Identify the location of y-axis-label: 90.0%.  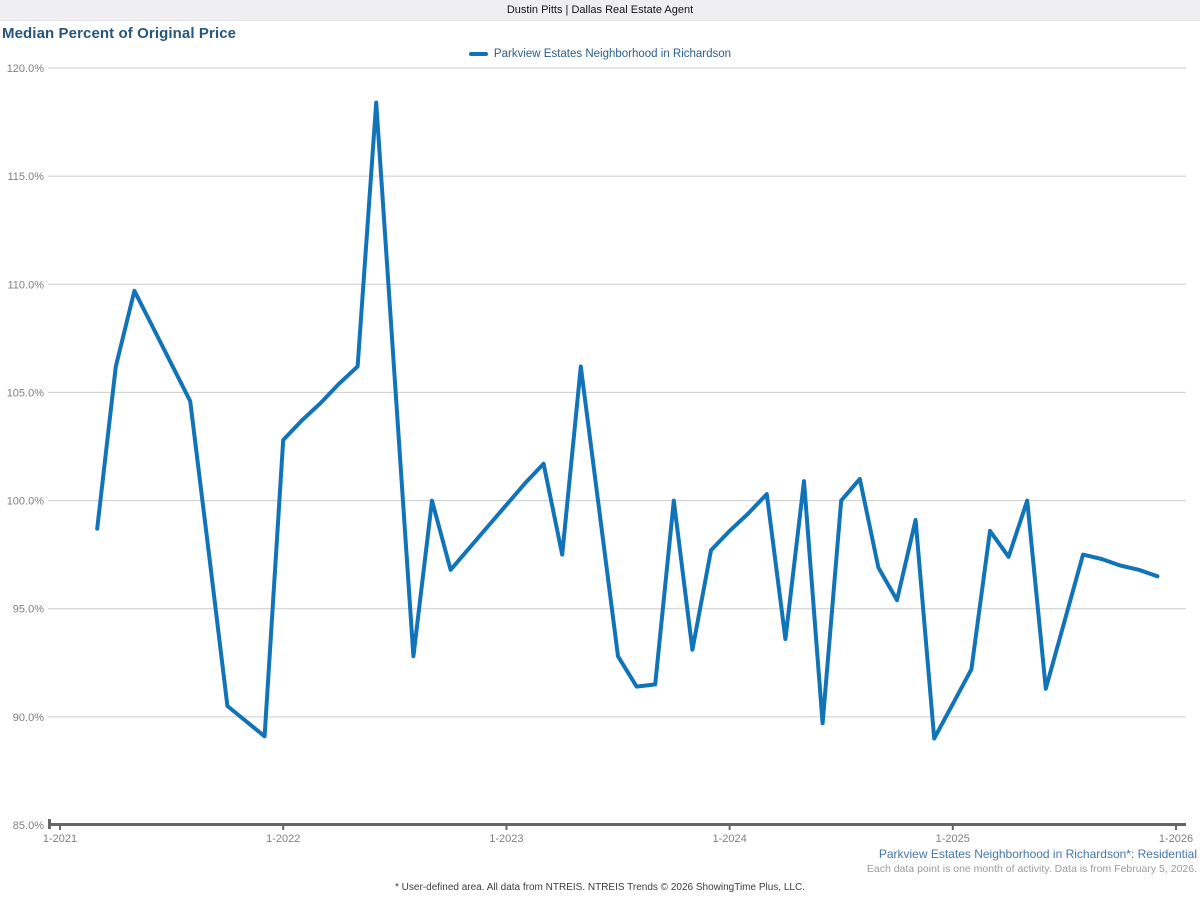
(28, 718).